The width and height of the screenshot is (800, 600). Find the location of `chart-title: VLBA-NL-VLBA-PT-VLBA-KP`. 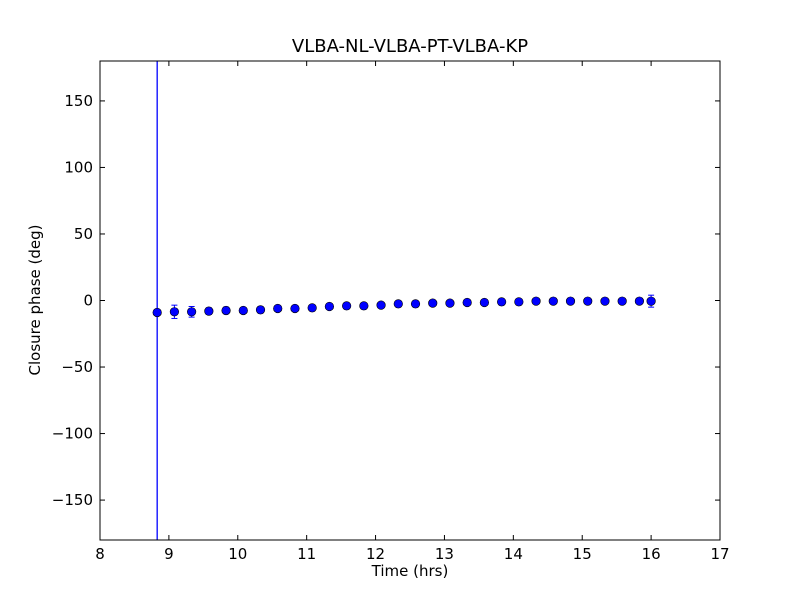

chart-title: VLBA-NL-VLBA-PT-VLBA-KP is located at coordinates (410, 46).